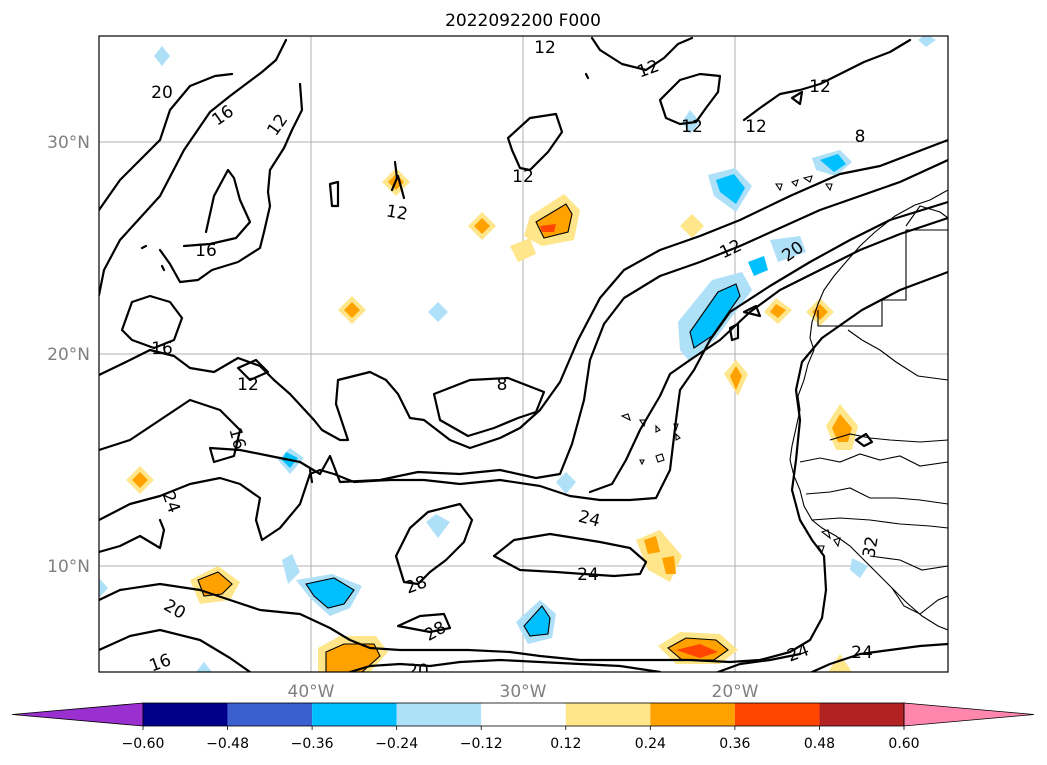  What do you see at coordinates (969, 714) in the screenshot?
I see `colorbar-extend-high` at bounding box center [969, 714].